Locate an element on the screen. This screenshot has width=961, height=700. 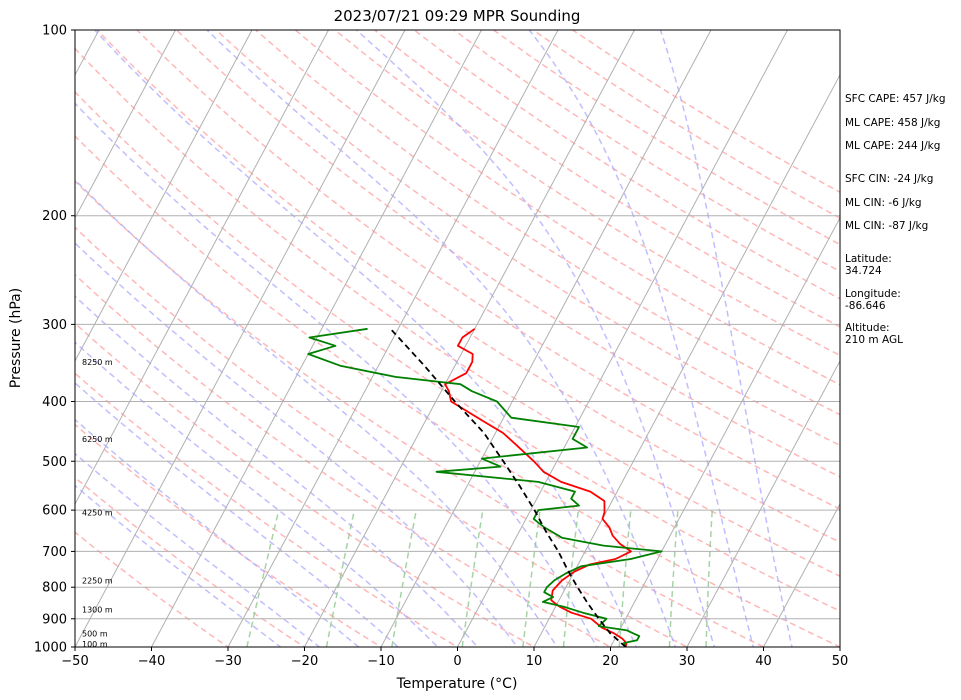
x-tick-label: 20 is located at coordinates (610, 661).